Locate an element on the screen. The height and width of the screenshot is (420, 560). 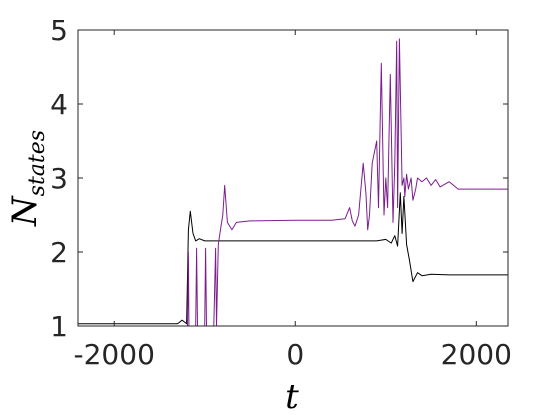
y-axis-label-subscript: states is located at coordinates (37, 163).